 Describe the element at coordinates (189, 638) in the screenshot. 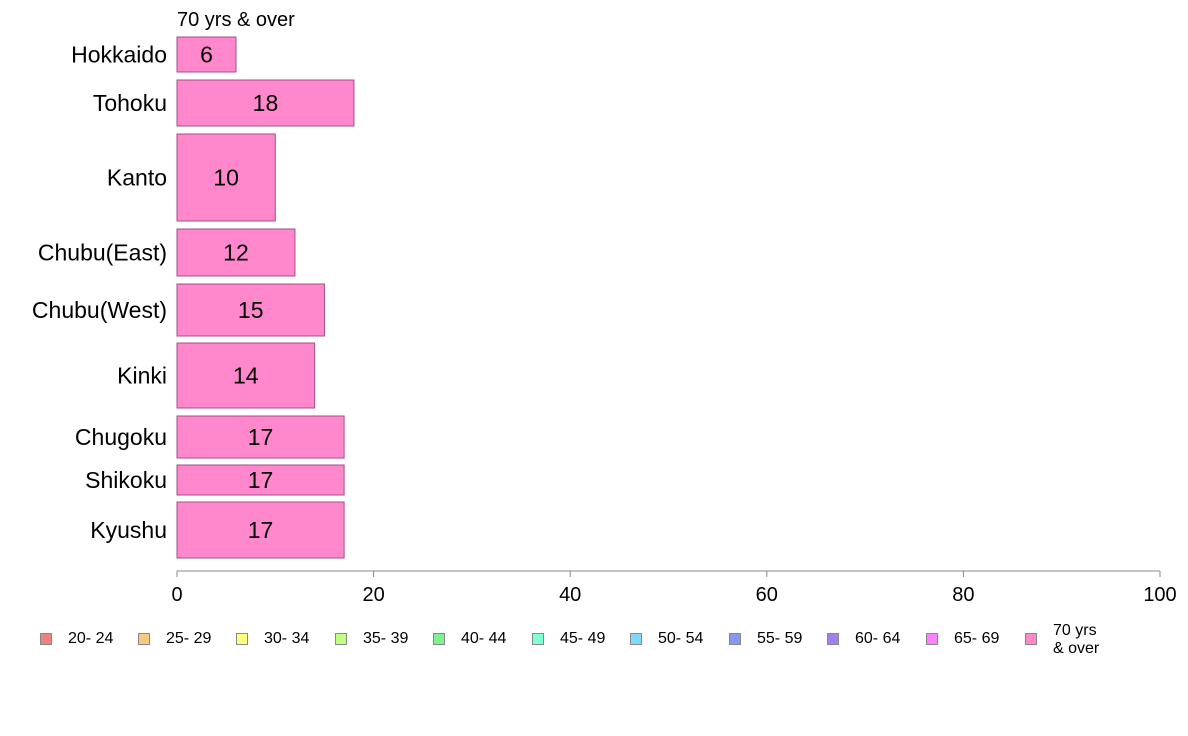

I see `legend-label: 25- 29` at that location.